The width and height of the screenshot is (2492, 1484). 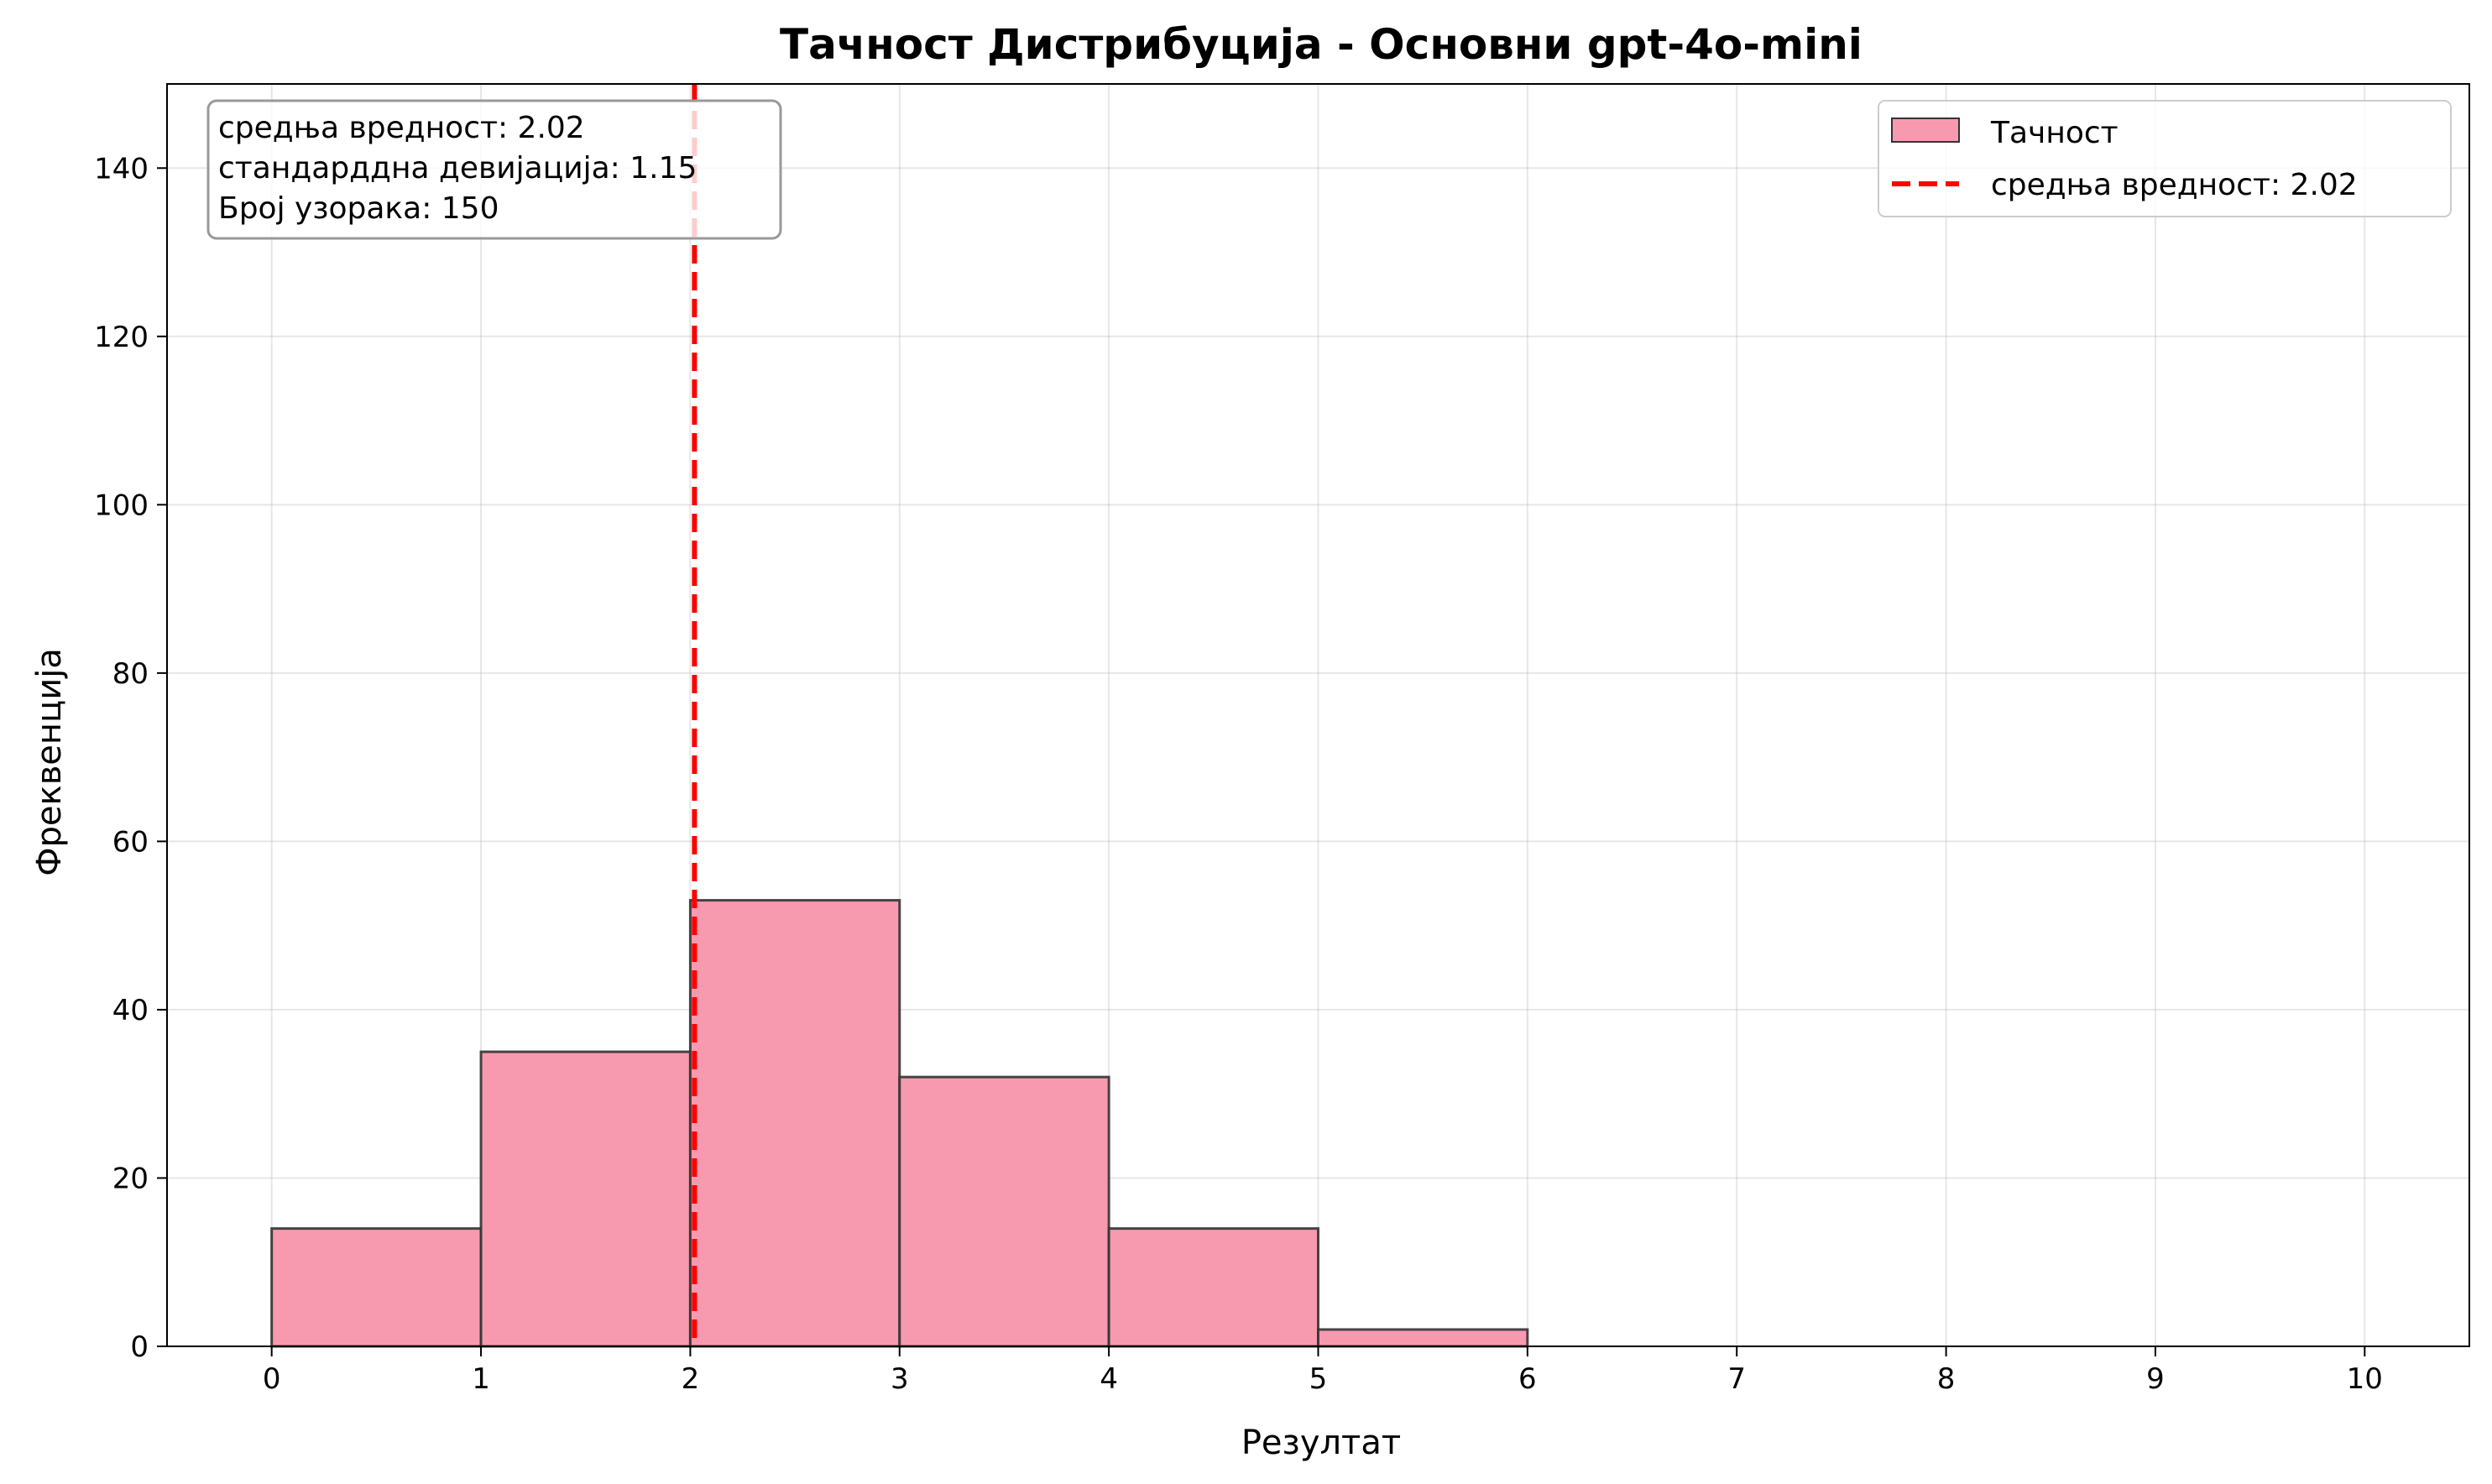 What do you see at coordinates (481, 1379) in the screenshot?
I see `x-tick-label: 1` at bounding box center [481, 1379].